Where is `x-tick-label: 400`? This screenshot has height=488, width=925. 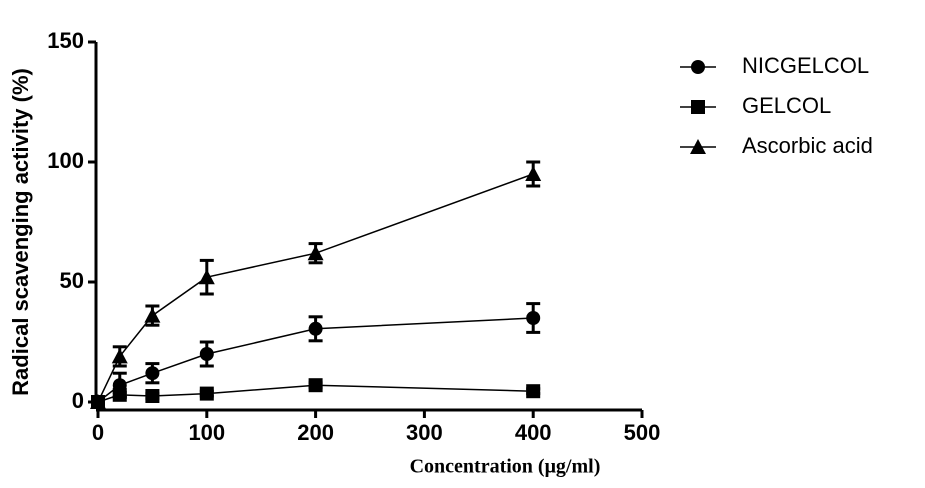
x-tick-label: 400 is located at coordinates (533, 432).